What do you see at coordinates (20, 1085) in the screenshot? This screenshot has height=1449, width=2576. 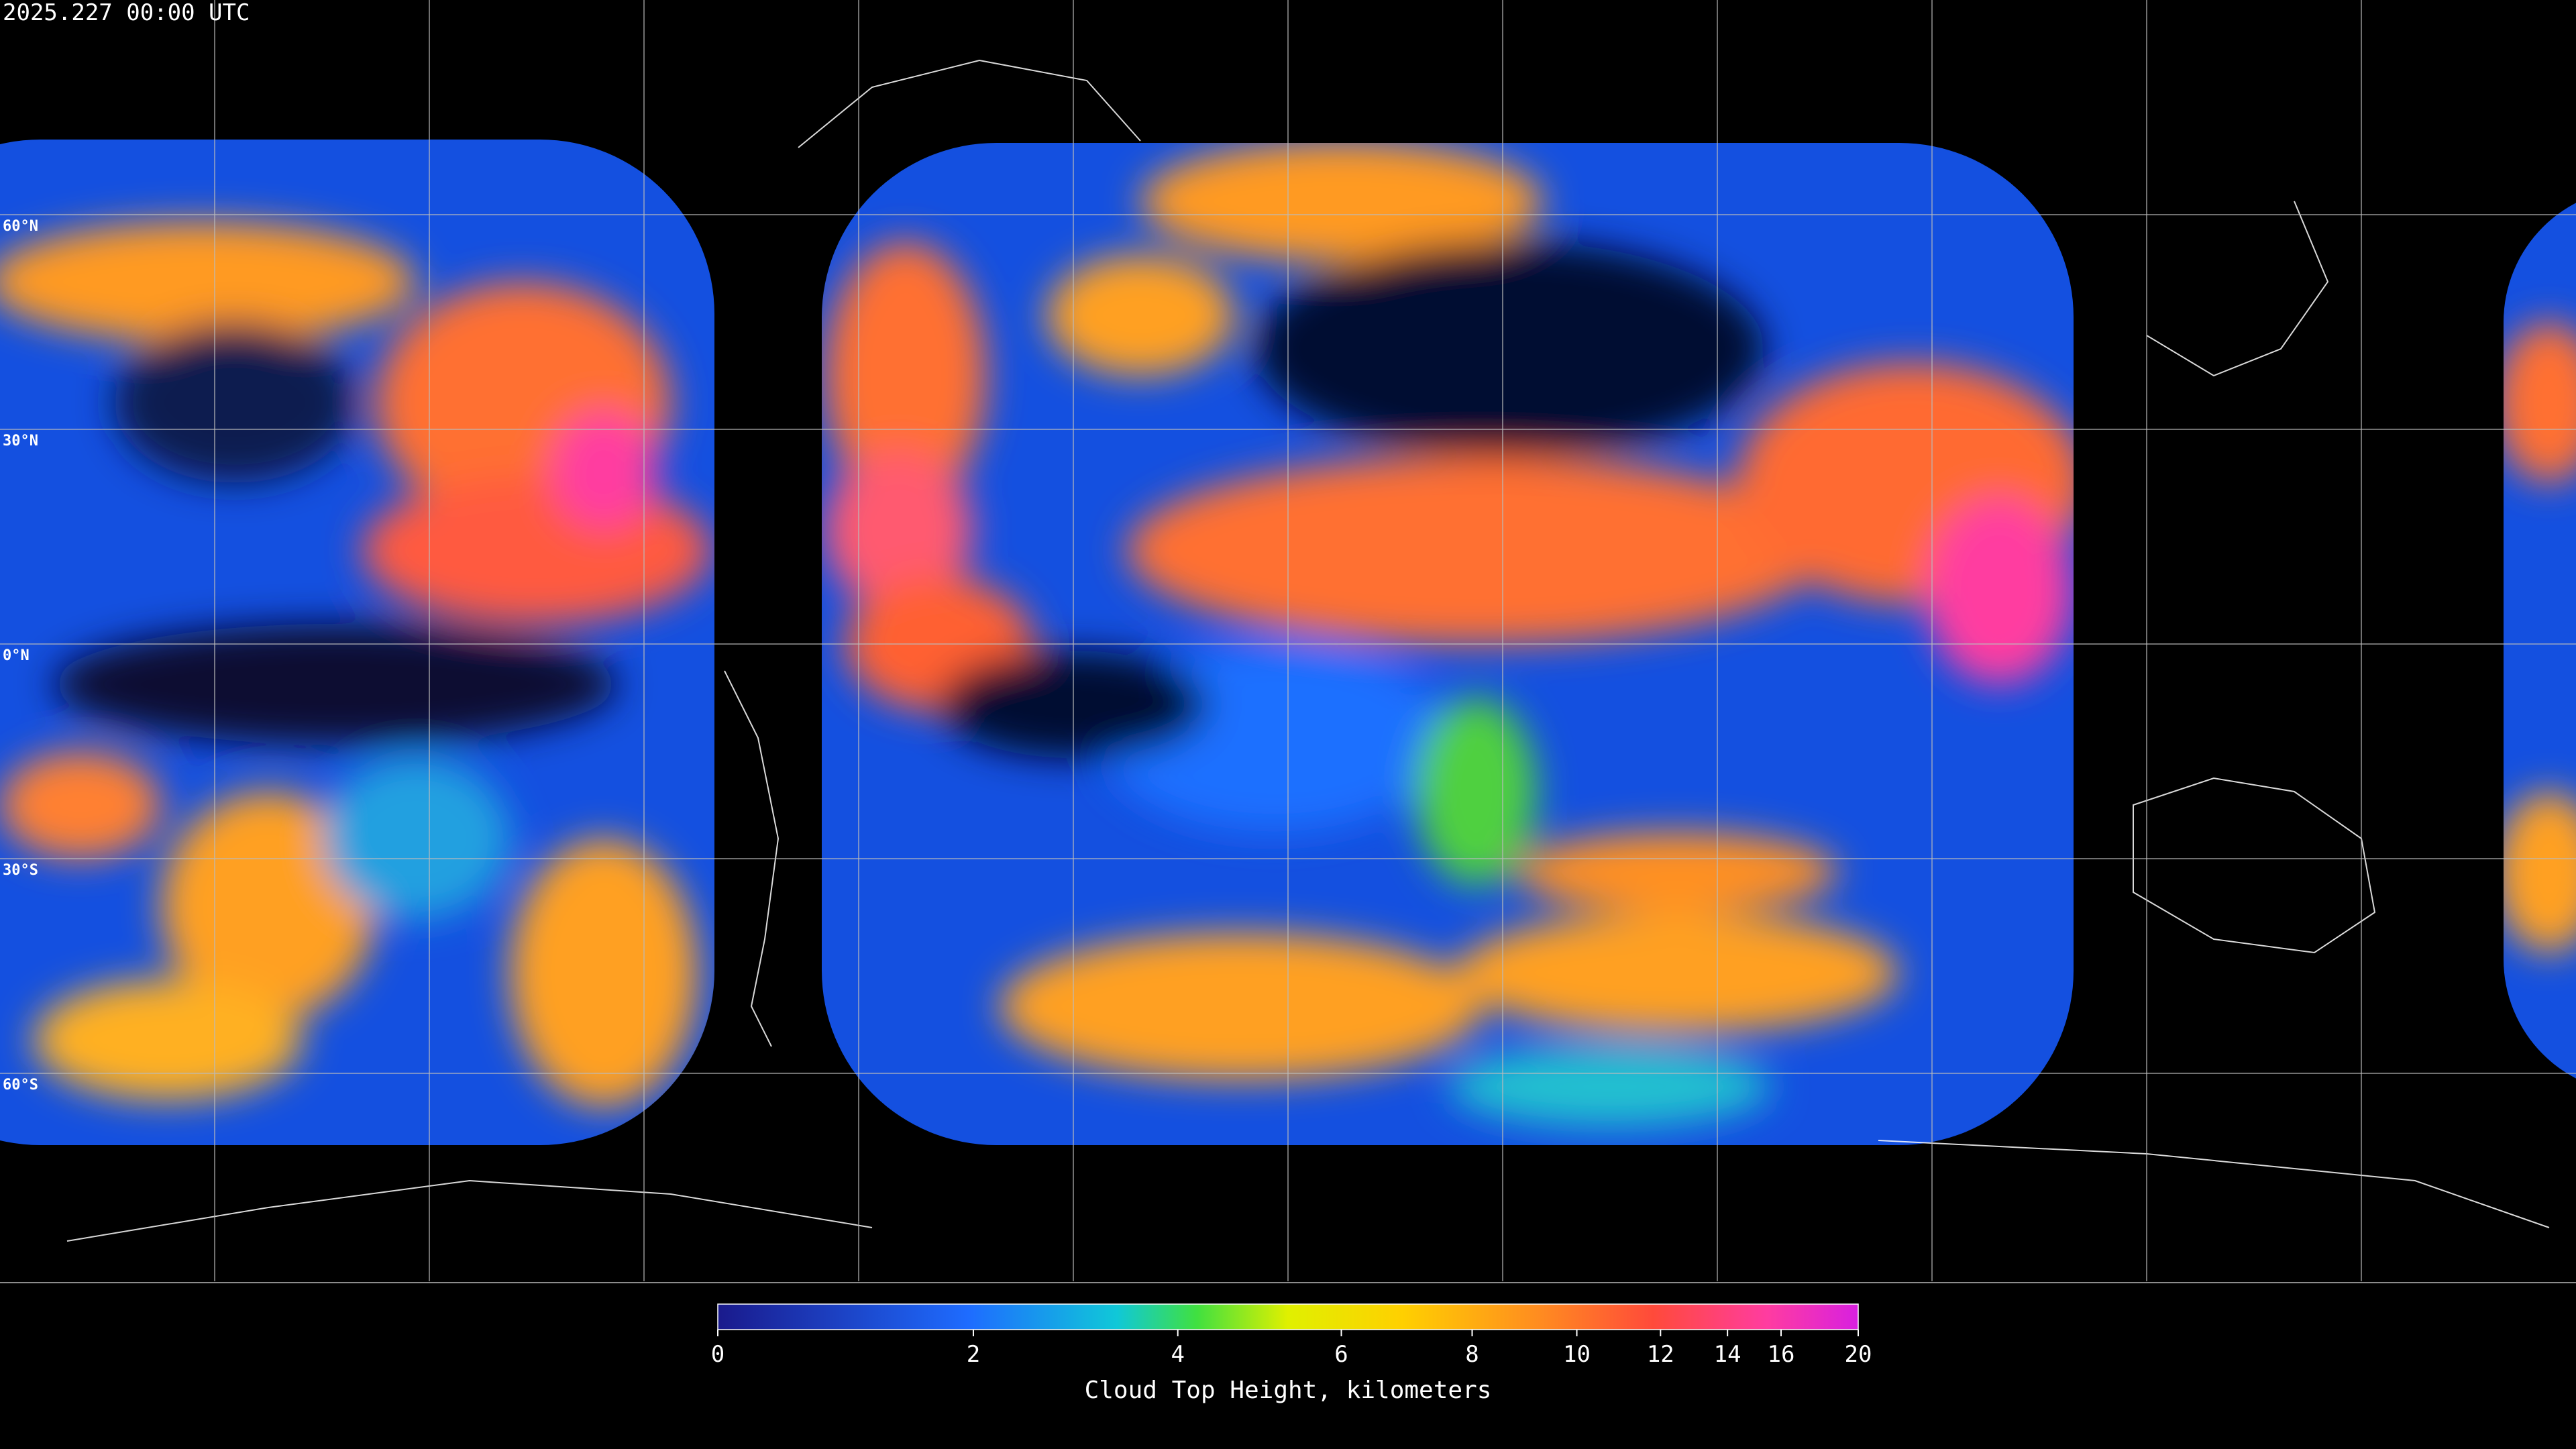 I see `latitude-label: 60°S` at bounding box center [20, 1085].